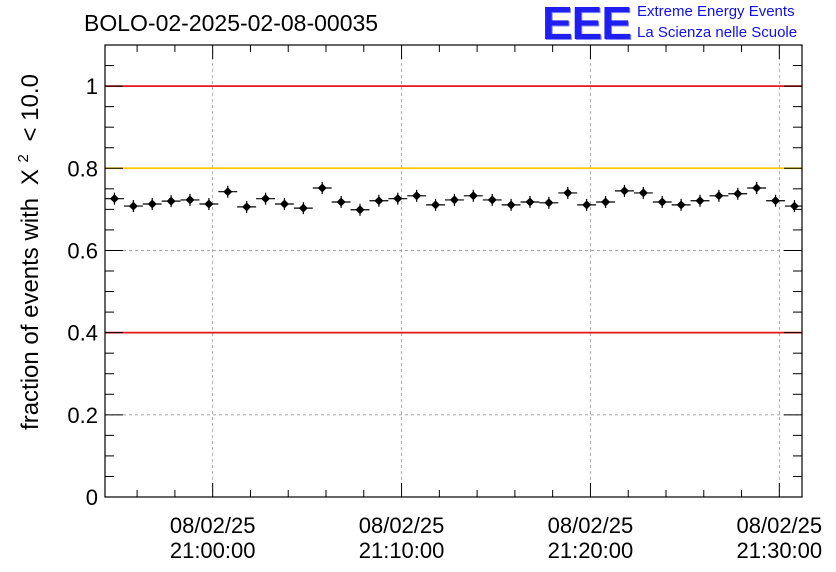 The image size is (836, 572). What do you see at coordinates (591, 550) in the screenshot?
I see `x-tick-time-2: 21:20:00` at bounding box center [591, 550].